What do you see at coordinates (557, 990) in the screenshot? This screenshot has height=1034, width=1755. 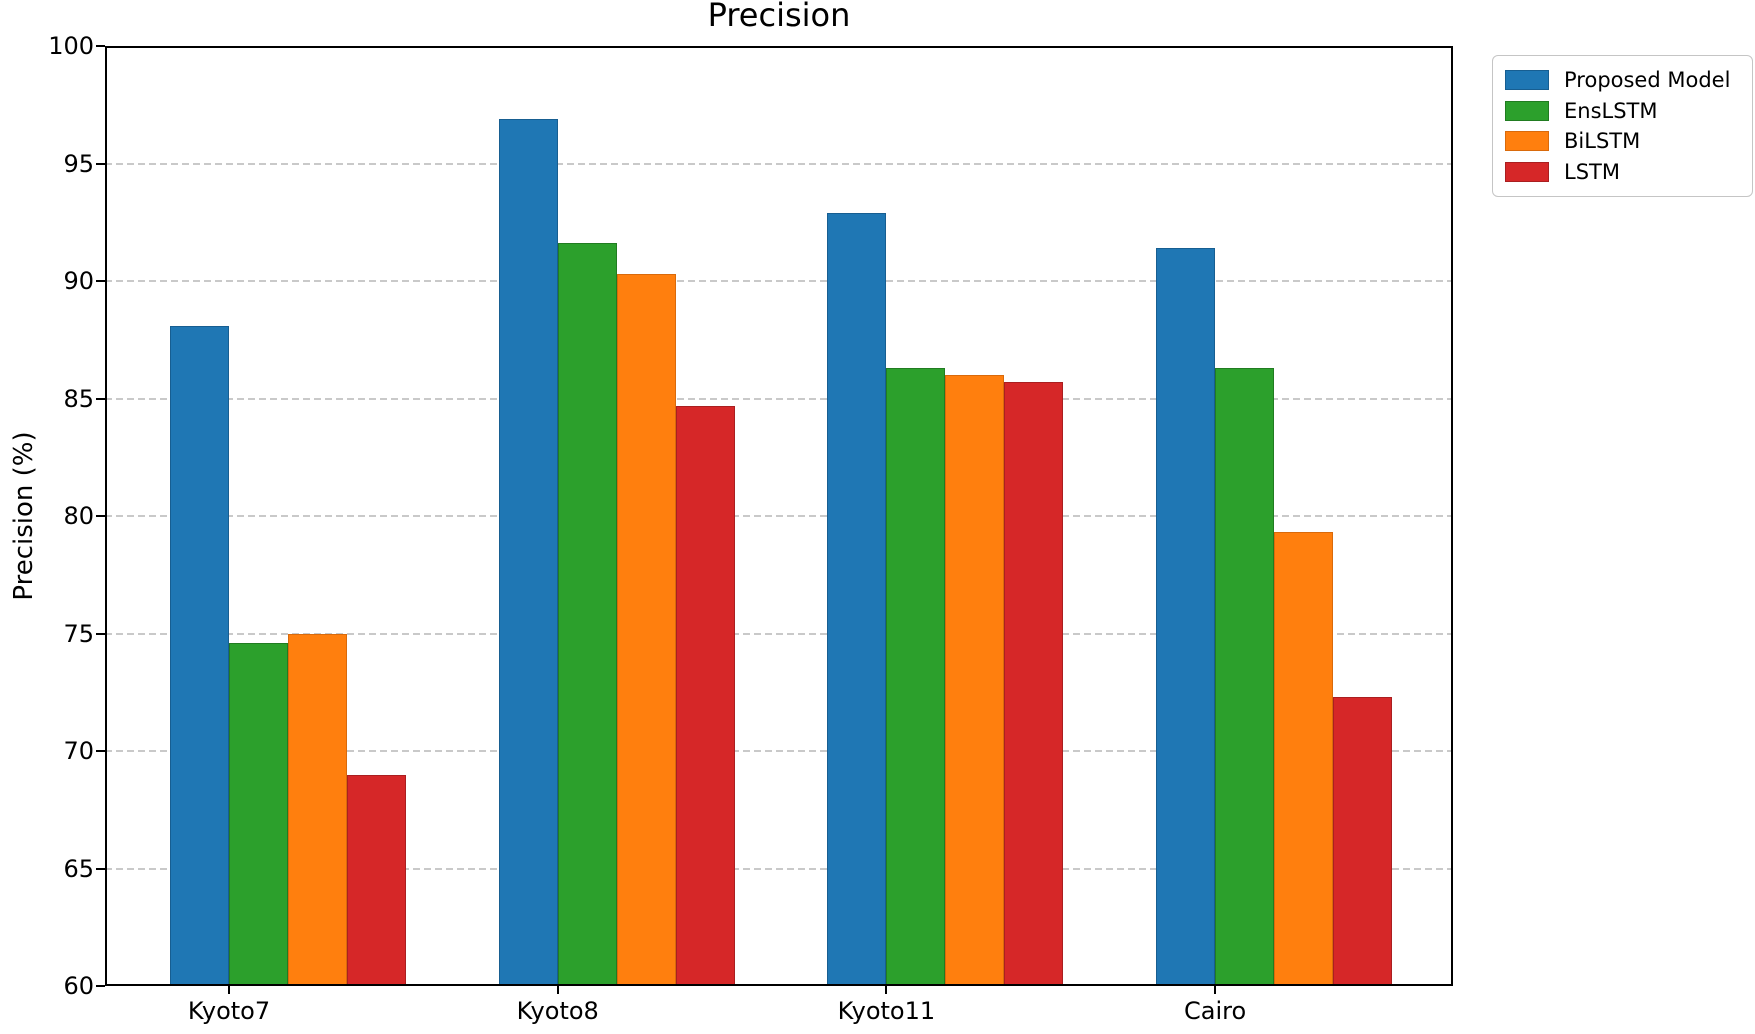 I see `x-tick-mark-kyoto8` at bounding box center [557, 990].